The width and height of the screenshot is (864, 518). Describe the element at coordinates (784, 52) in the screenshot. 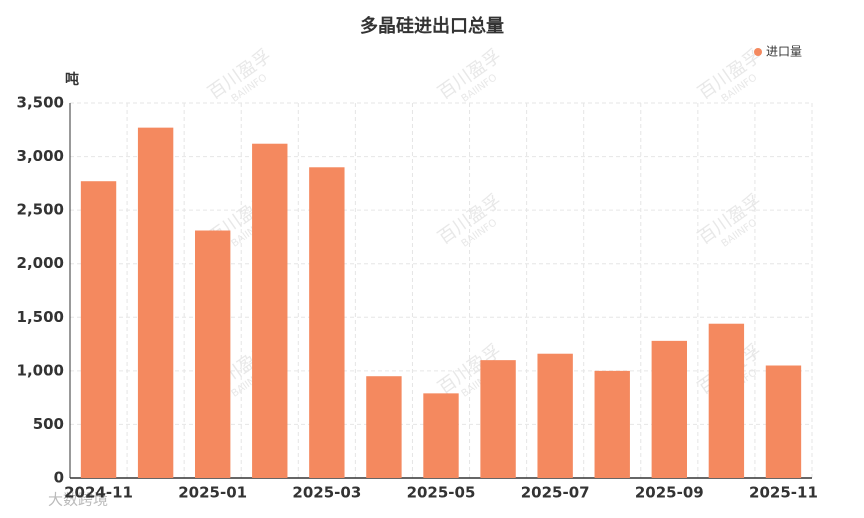

I see `legend-label: 进口量` at that location.